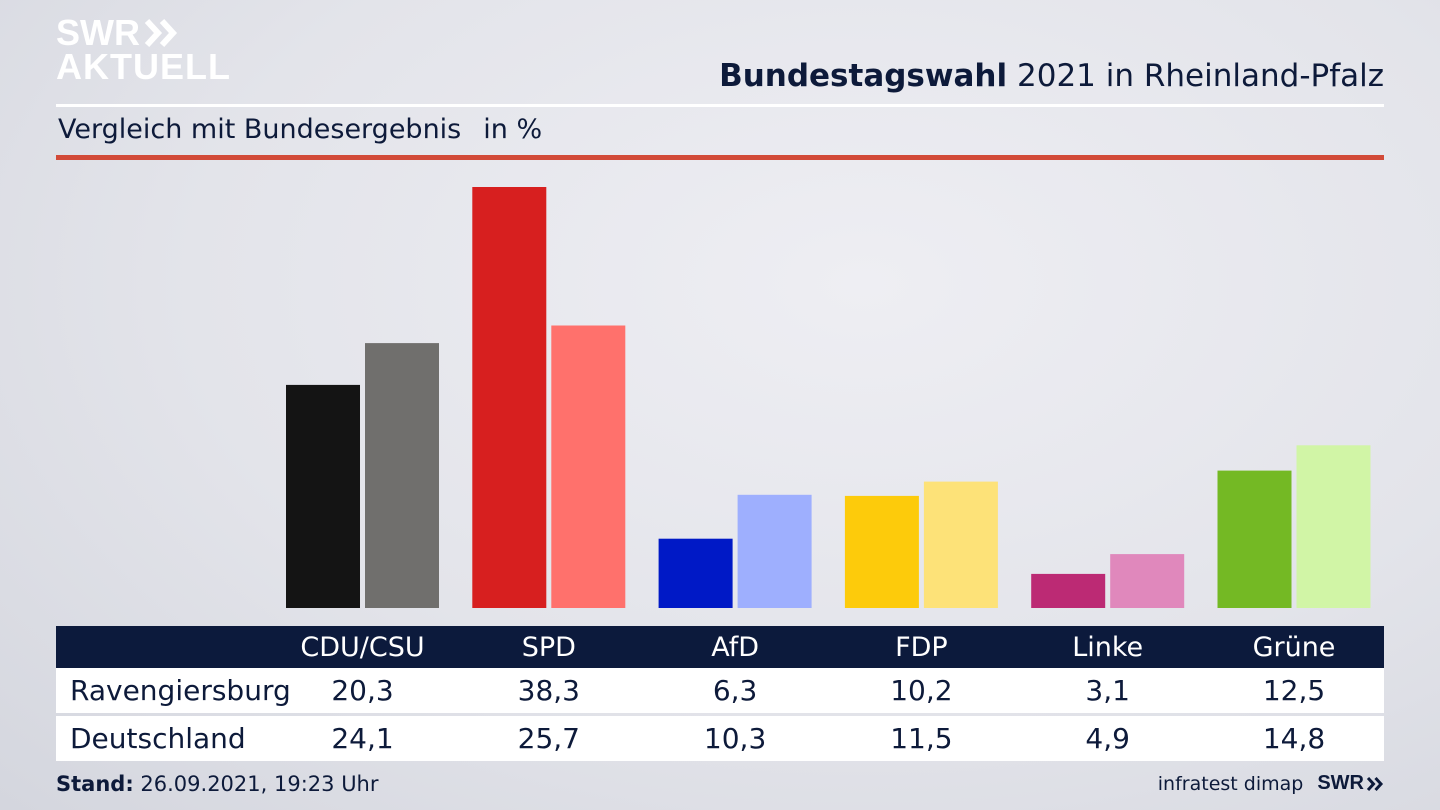 The width and height of the screenshot is (1440, 810). What do you see at coordinates (362, 690) in the screenshot?
I see `value-cdu-csu-ravengiersburg: 20,3` at bounding box center [362, 690].